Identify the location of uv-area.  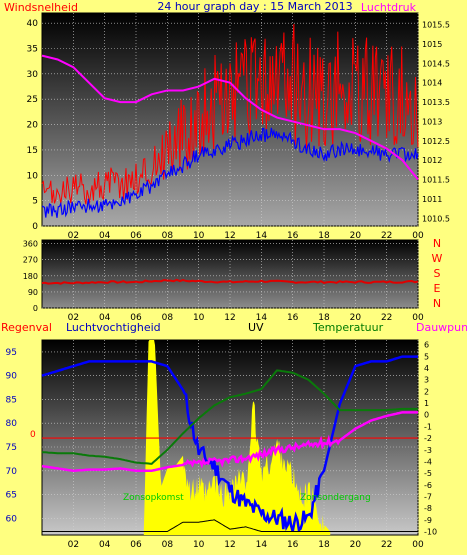
(237, 437).